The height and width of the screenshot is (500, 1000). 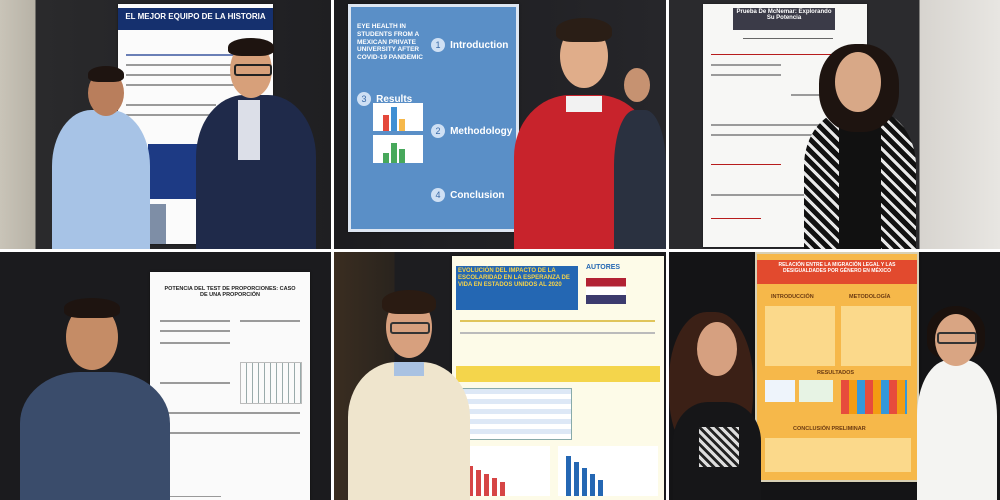 I want to click on section-introduccion: INTRODUCCIÓN, so click(x=792, y=297).